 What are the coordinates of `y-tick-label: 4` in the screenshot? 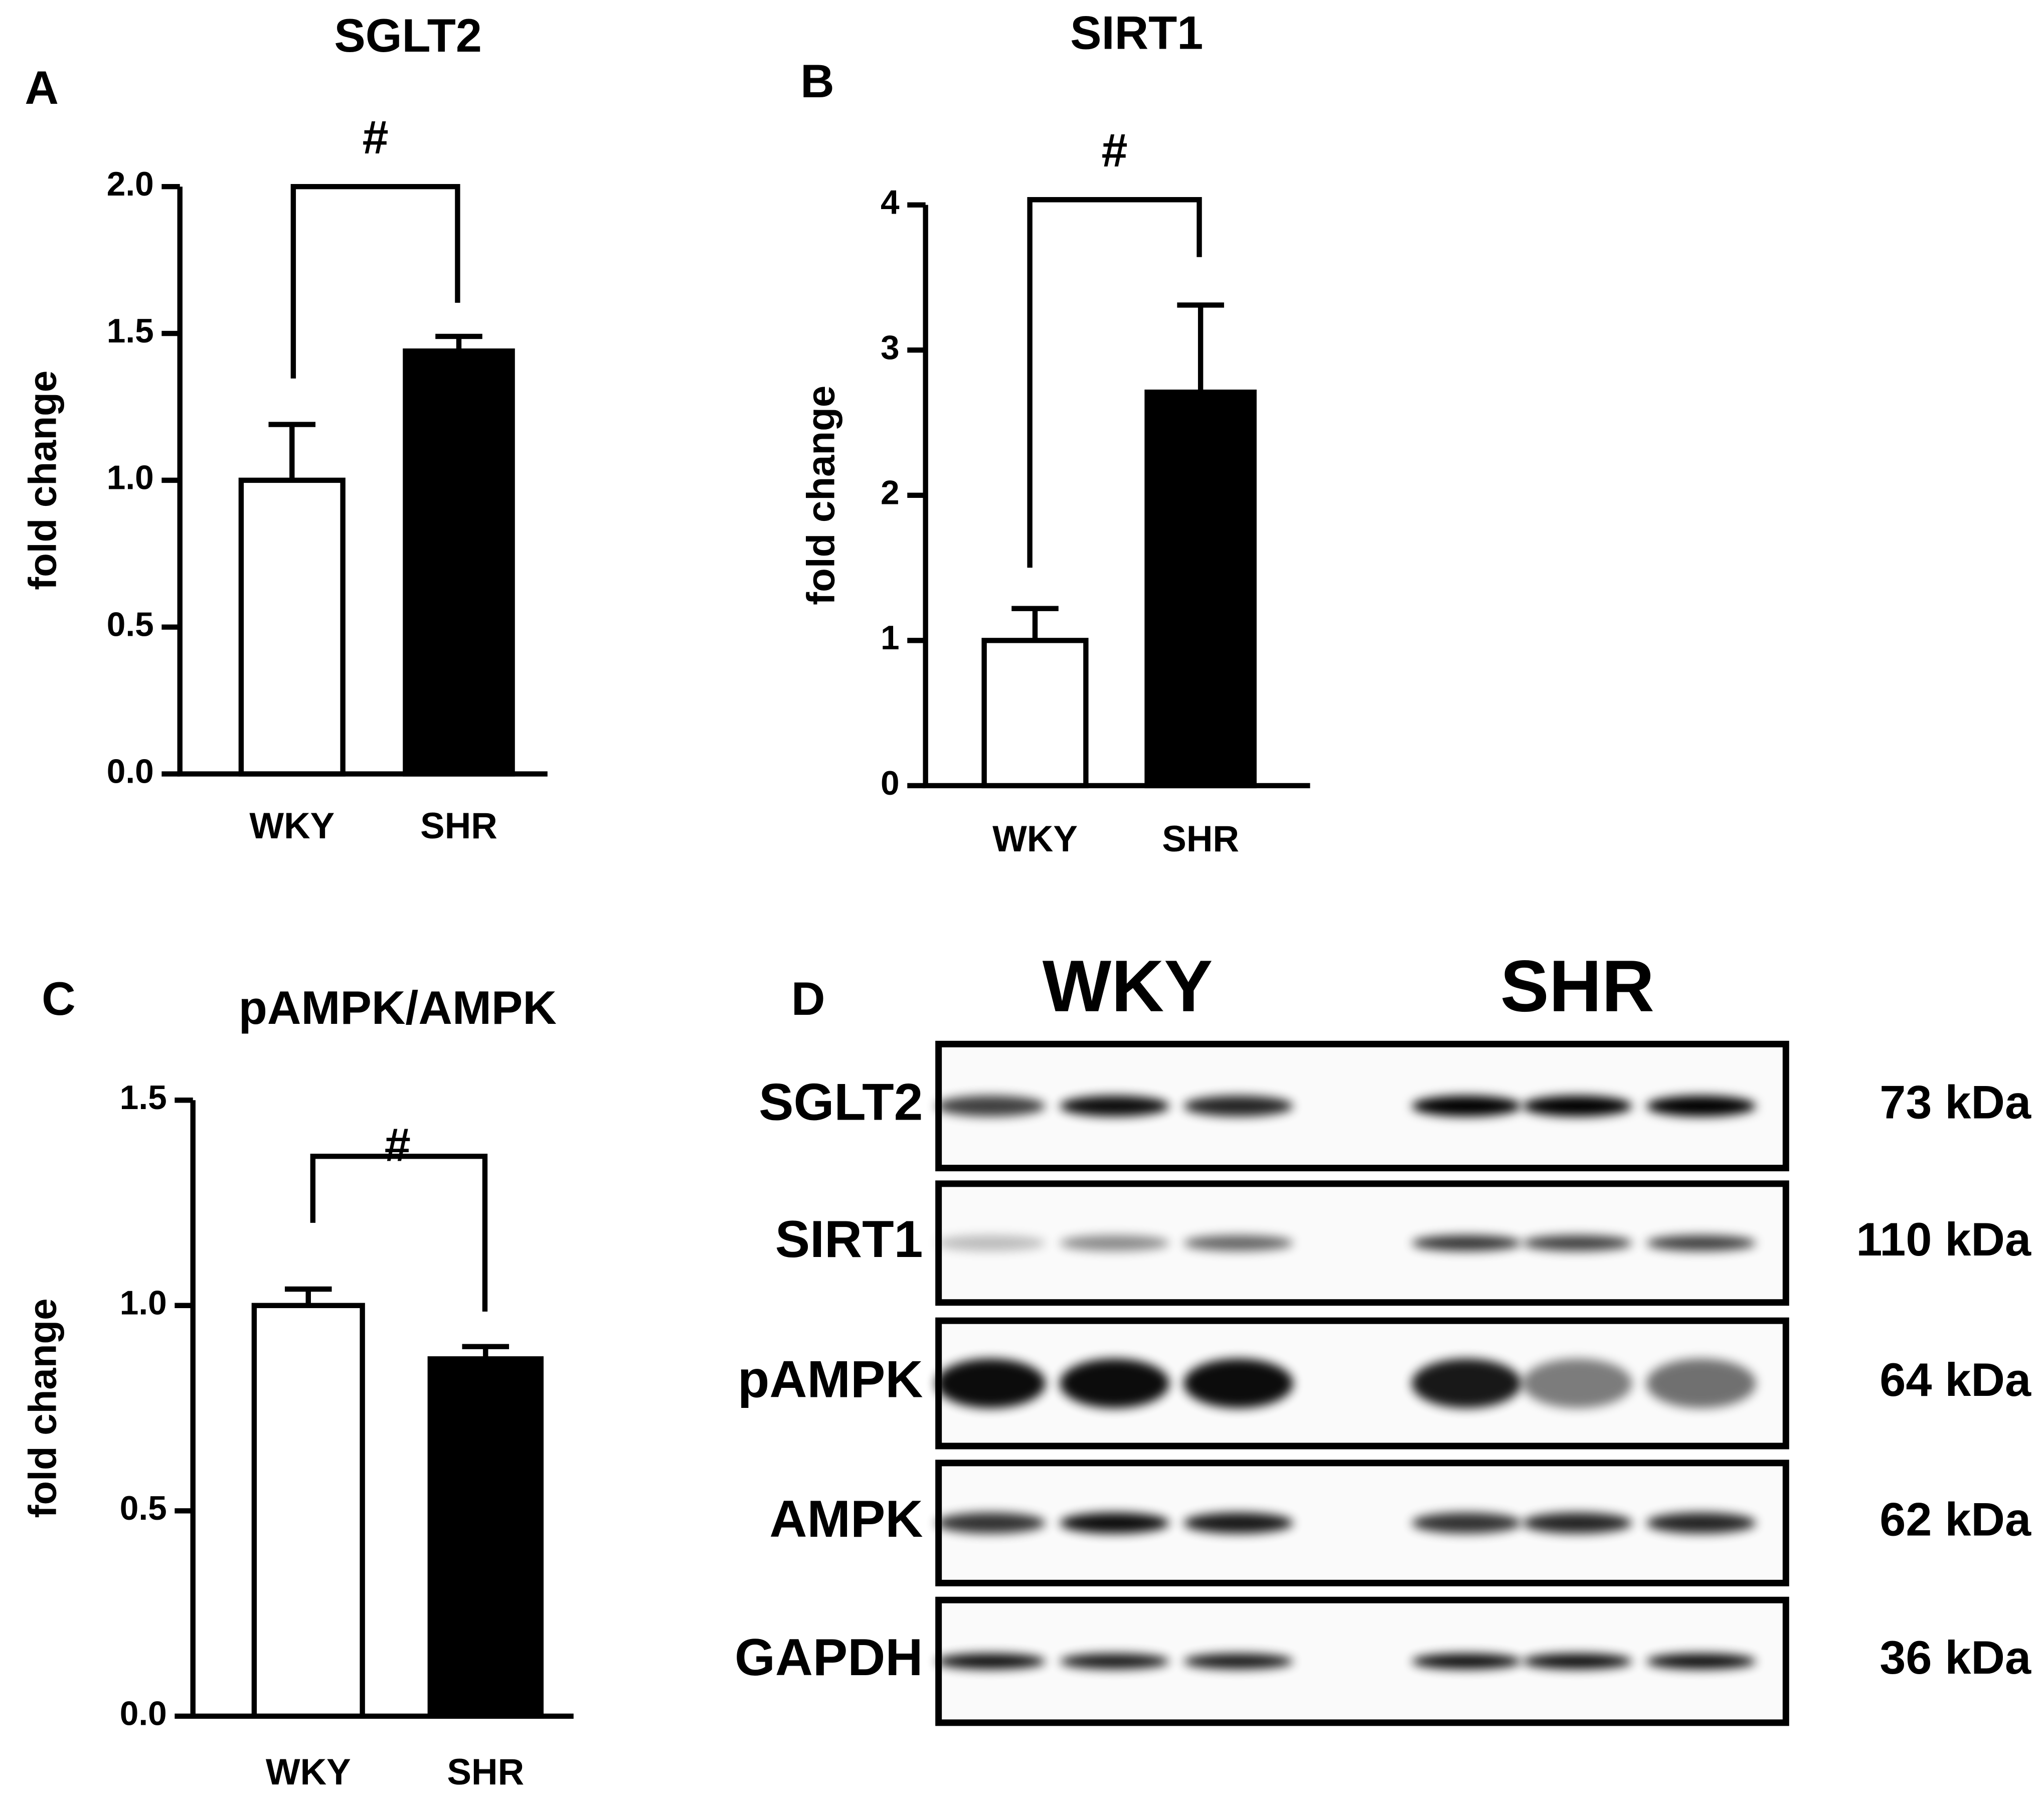 It's located at (890, 202).